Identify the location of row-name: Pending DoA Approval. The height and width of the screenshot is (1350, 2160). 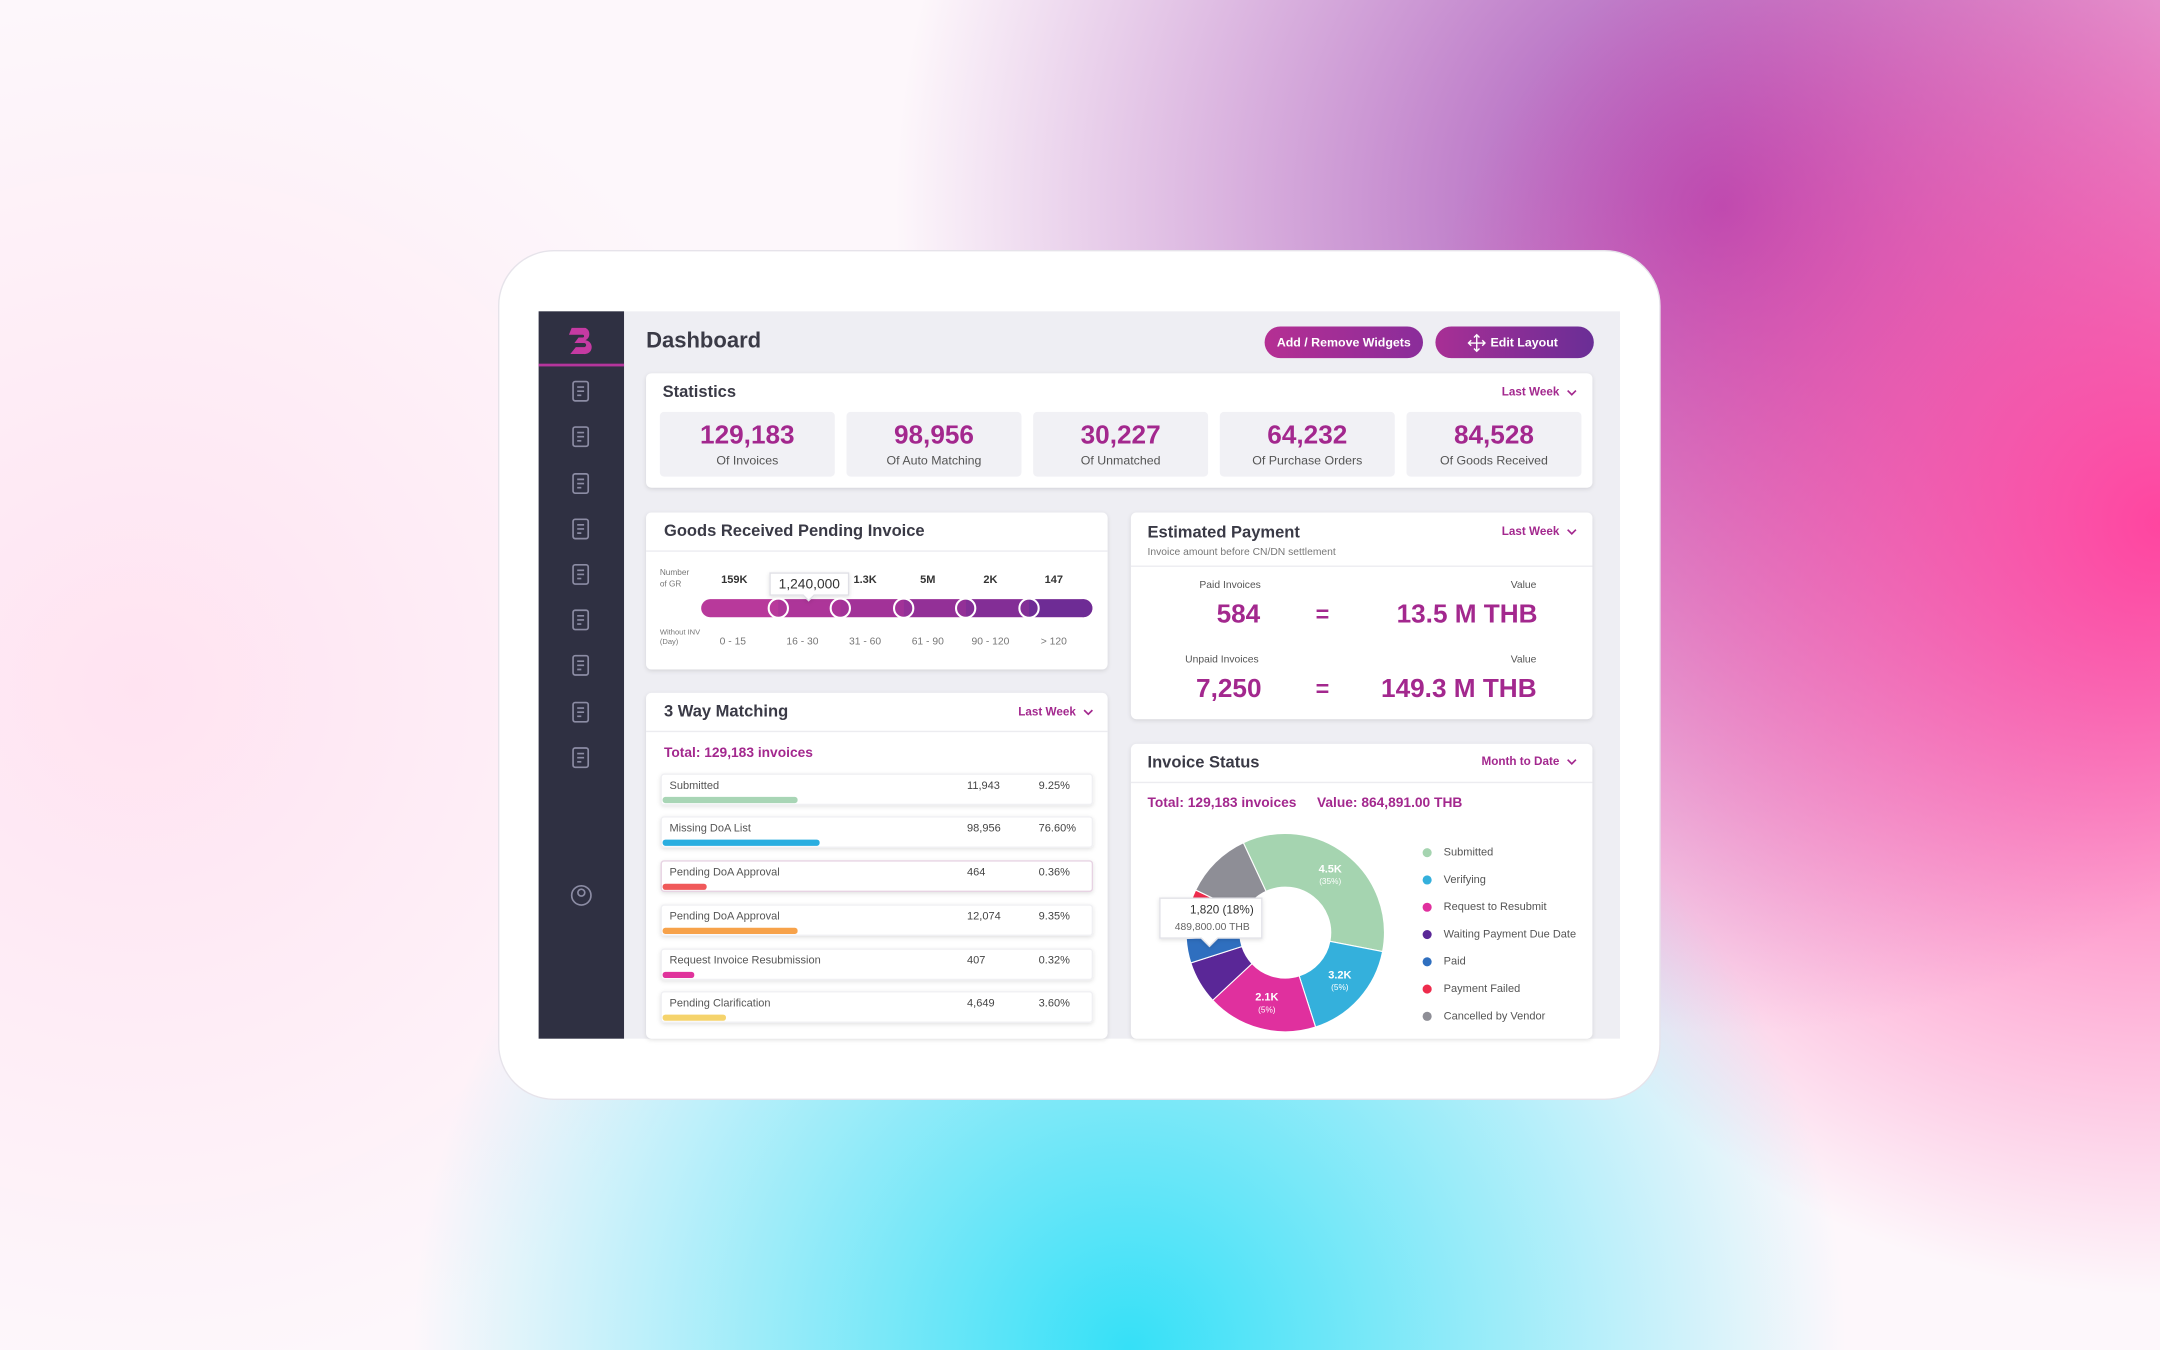
(724, 873).